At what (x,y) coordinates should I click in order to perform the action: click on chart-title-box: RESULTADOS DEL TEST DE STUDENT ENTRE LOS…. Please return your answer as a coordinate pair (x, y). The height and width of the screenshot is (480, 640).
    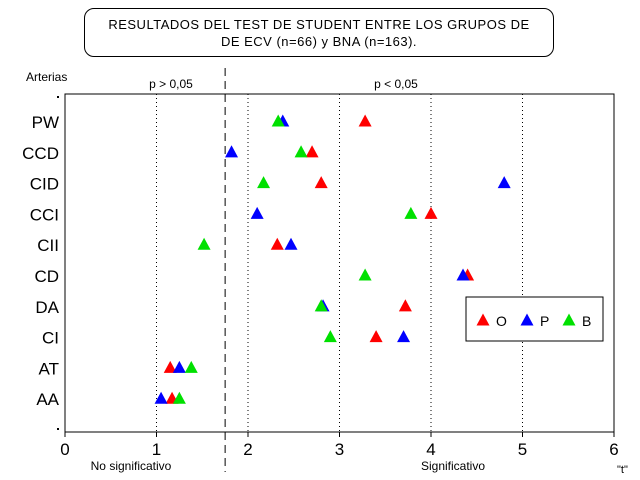
    Looking at the image, I should click on (319, 32).